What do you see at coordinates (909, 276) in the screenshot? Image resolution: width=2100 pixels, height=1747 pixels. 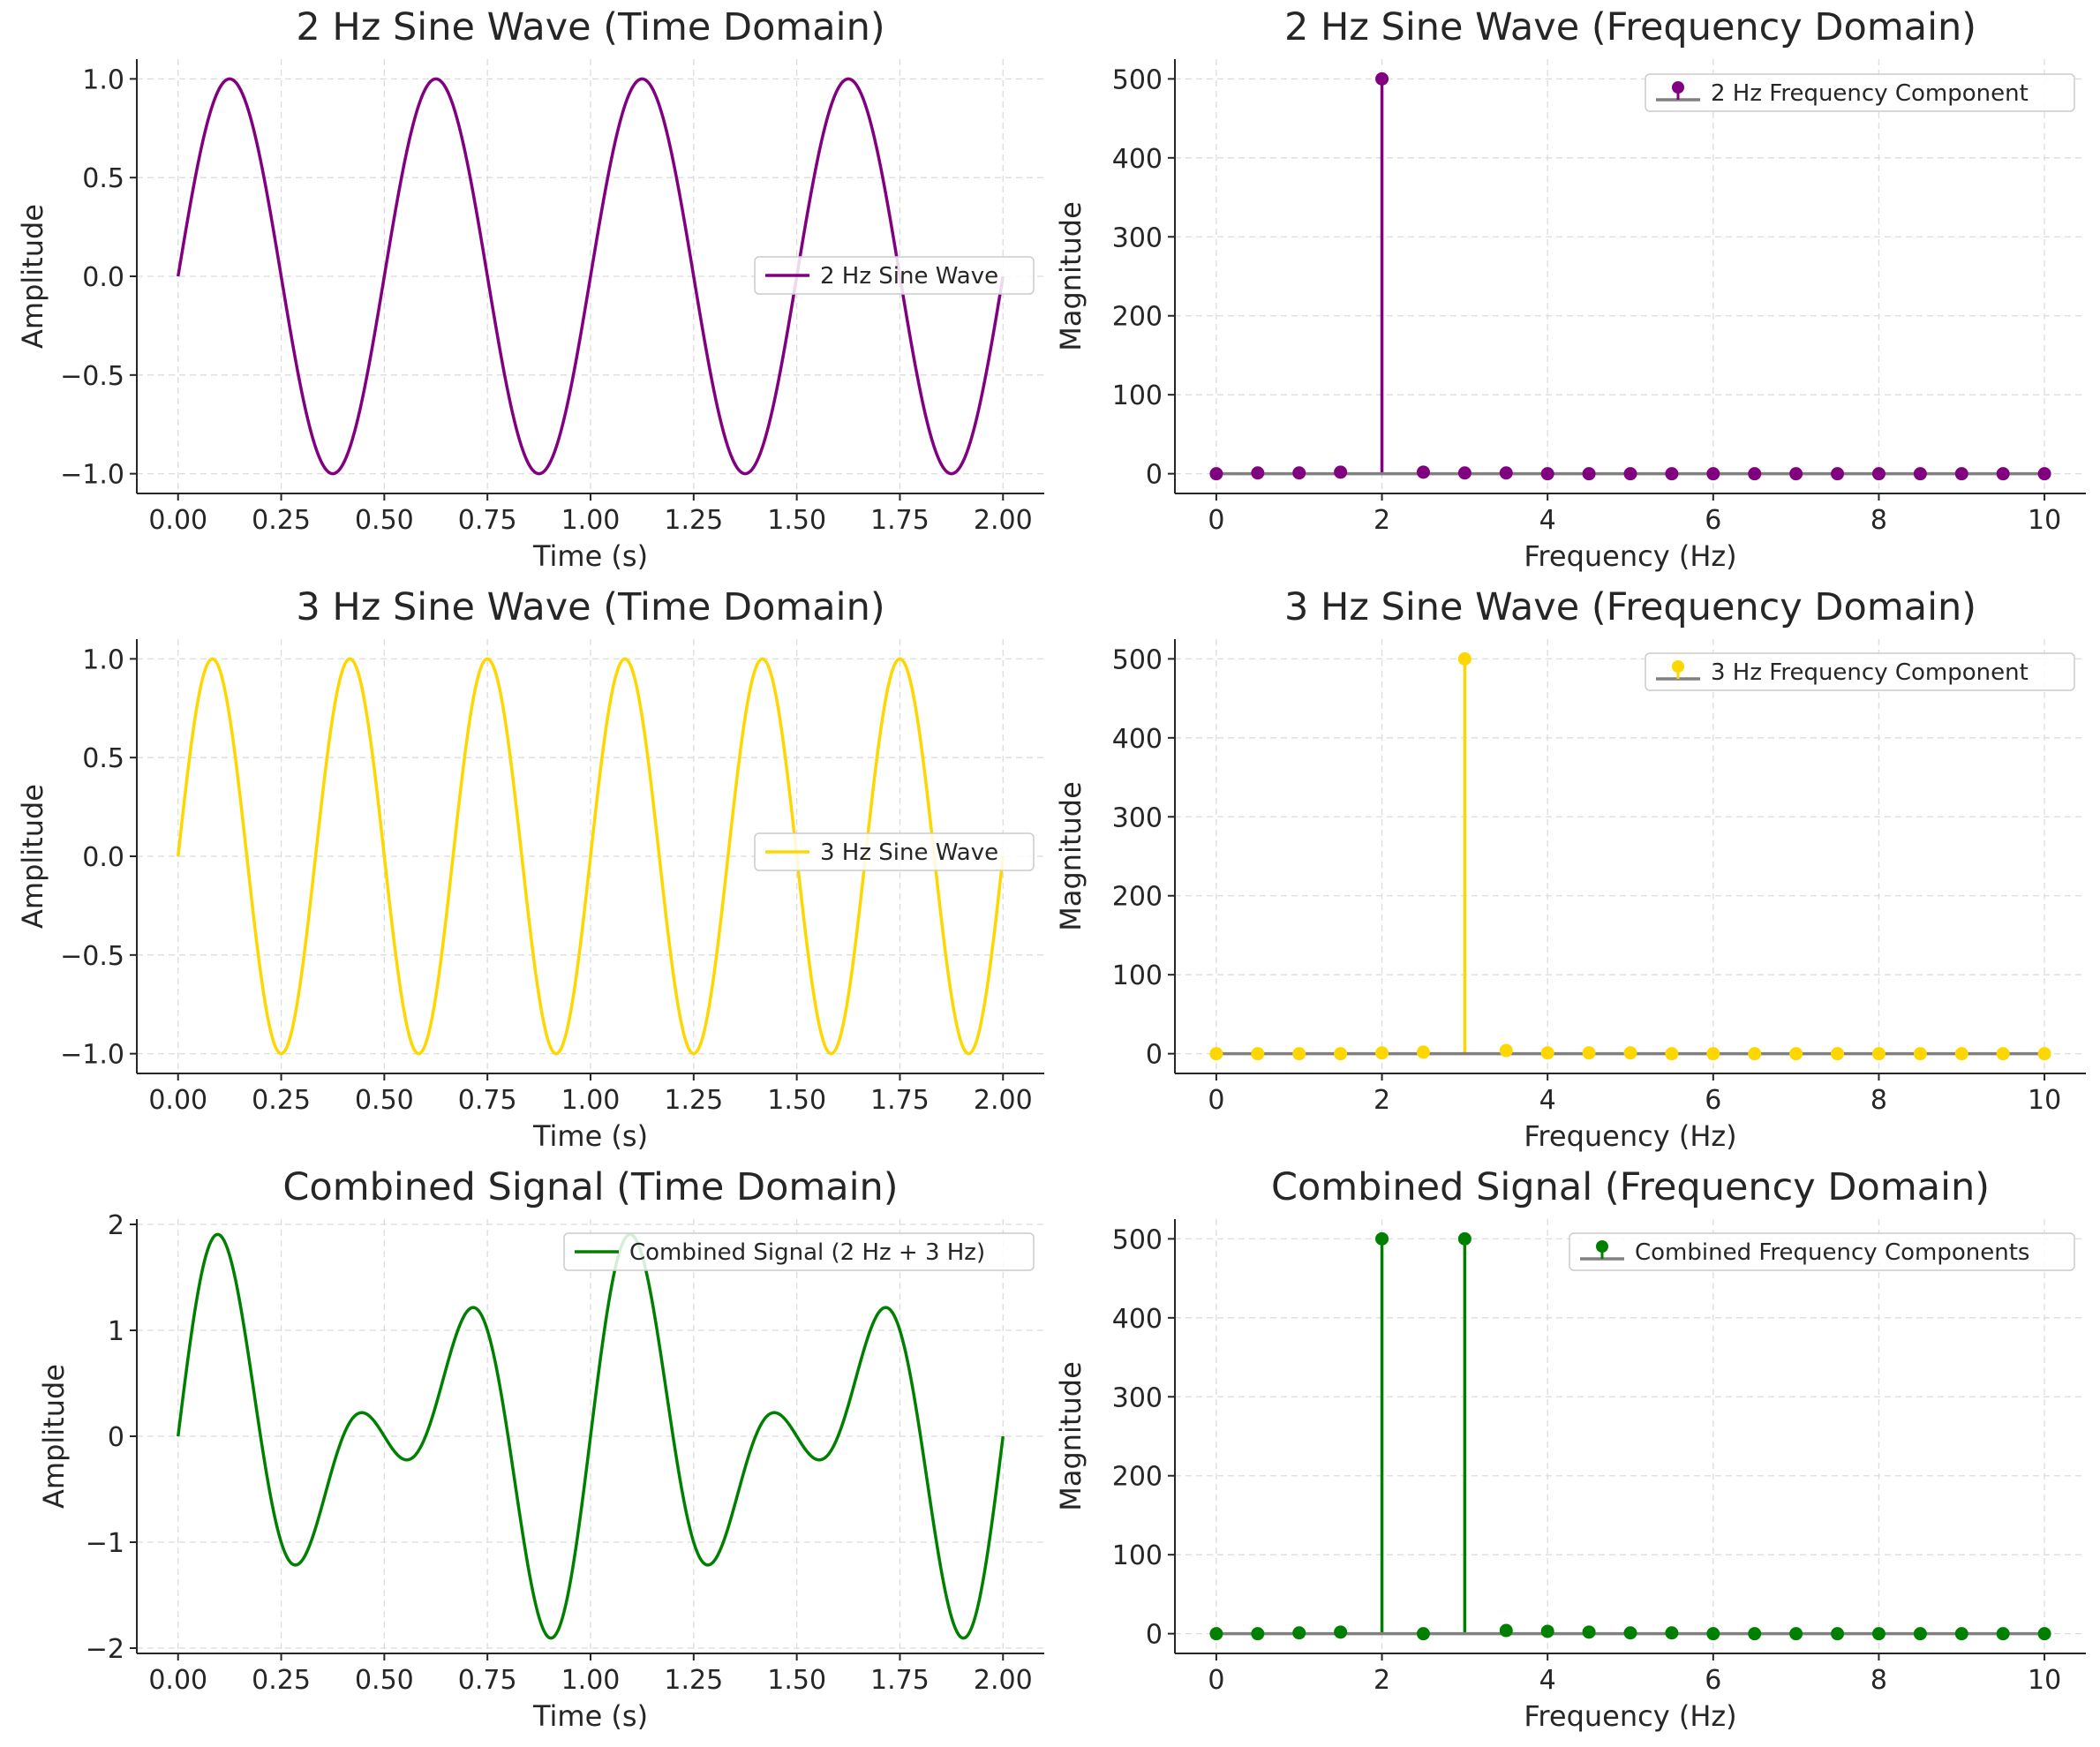 I see `legend-label: 2 Hz Sine Wave` at bounding box center [909, 276].